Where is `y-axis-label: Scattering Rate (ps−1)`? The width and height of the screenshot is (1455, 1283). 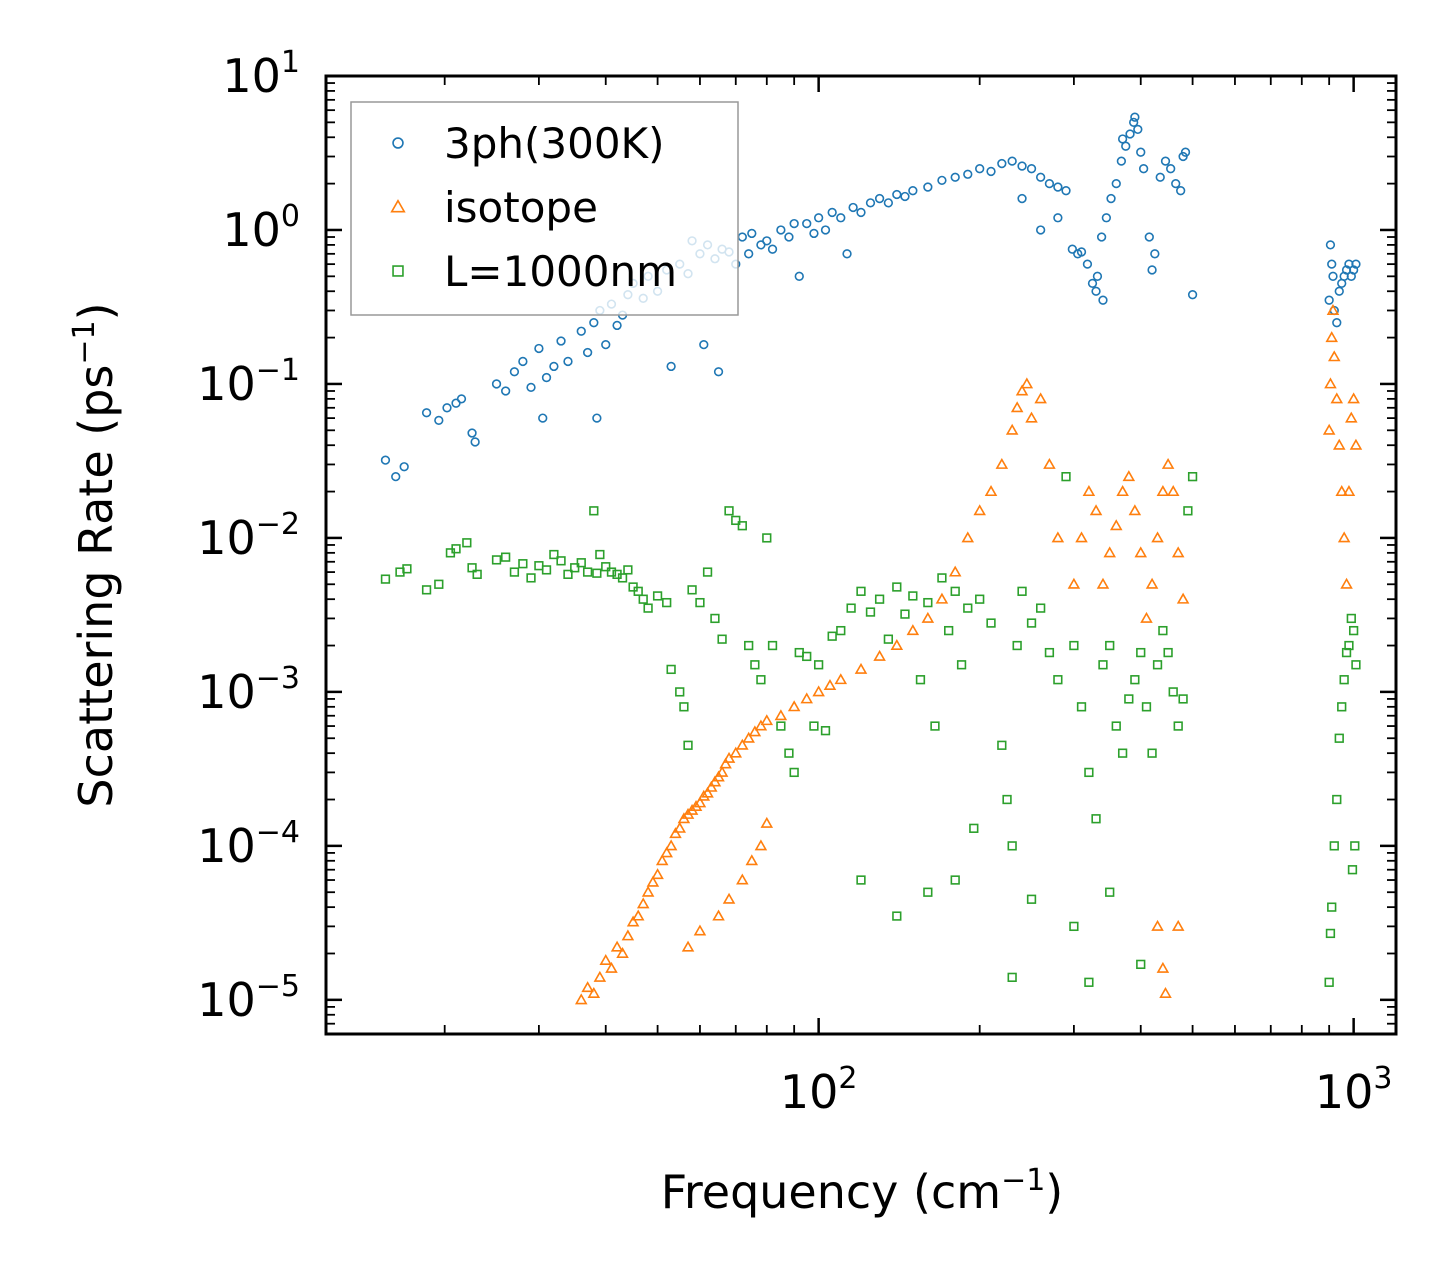
y-axis-label: Scattering Rate (ps−1) is located at coordinates (95, 554).